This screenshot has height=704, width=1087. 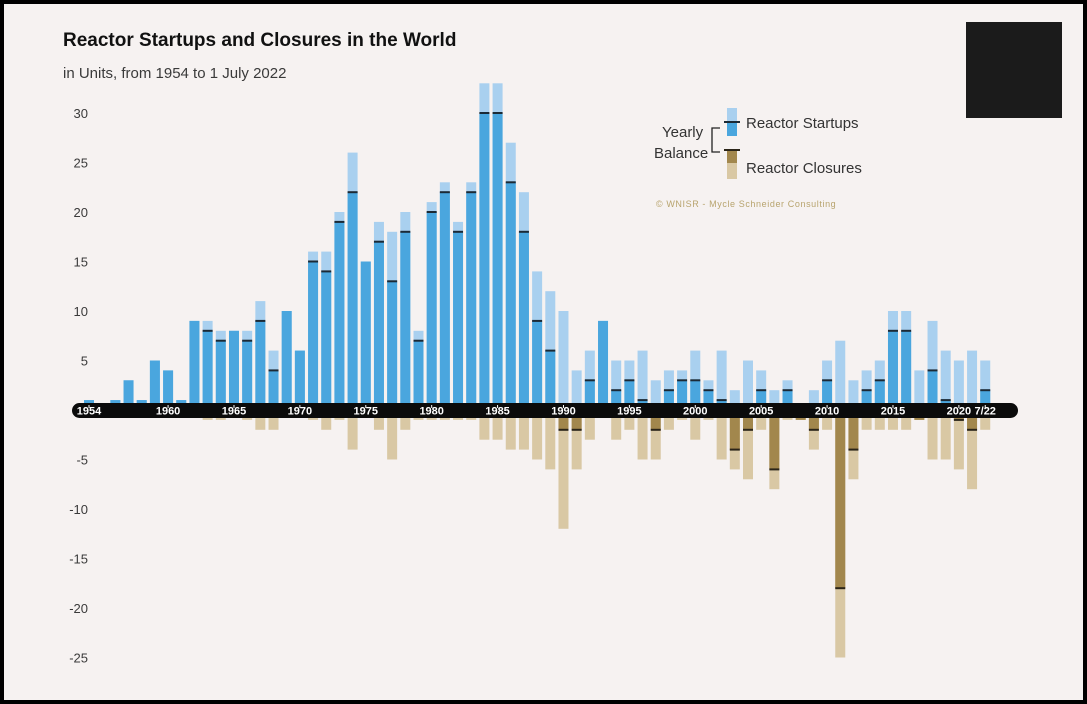 I want to click on x-tick-label: 1954, so click(x=89, y=412).